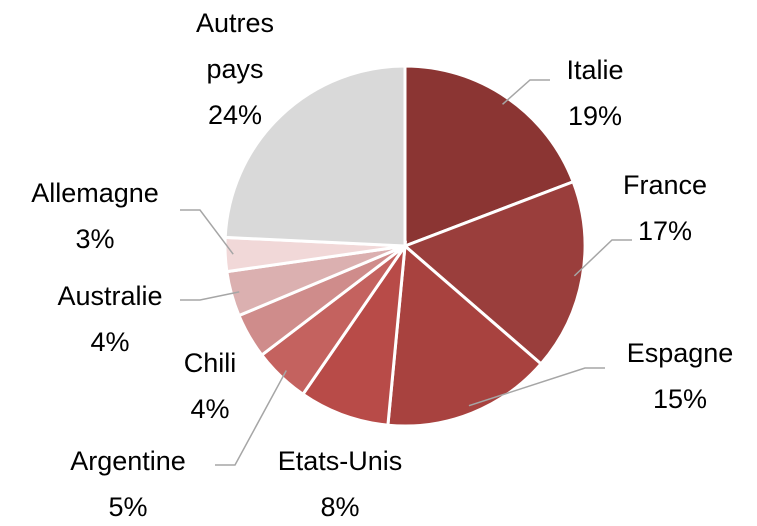 This screenshot has height=526, width=757. Describe the element at coordinates (235, 46) in the screenshot. I see `slice-label: Autres pays` at that location.